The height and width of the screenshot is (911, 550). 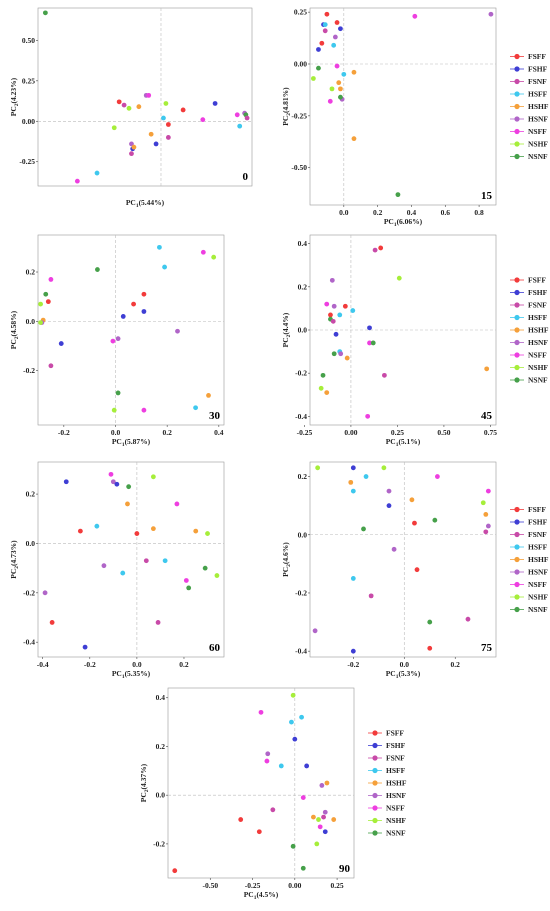 What do you see at coordinates (396, 745) in the screenshot?
I see `legend-label-fshf: FSHF` at bounding box center [396, 745].